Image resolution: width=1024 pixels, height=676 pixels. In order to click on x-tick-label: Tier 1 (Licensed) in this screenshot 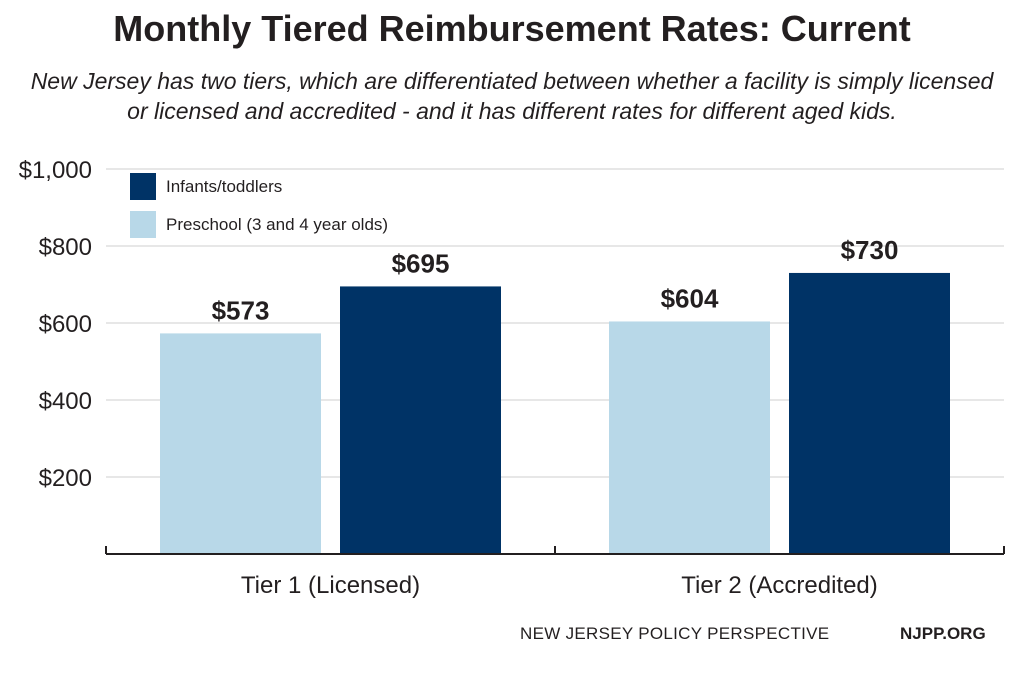, I will do `click(330, 585)`.